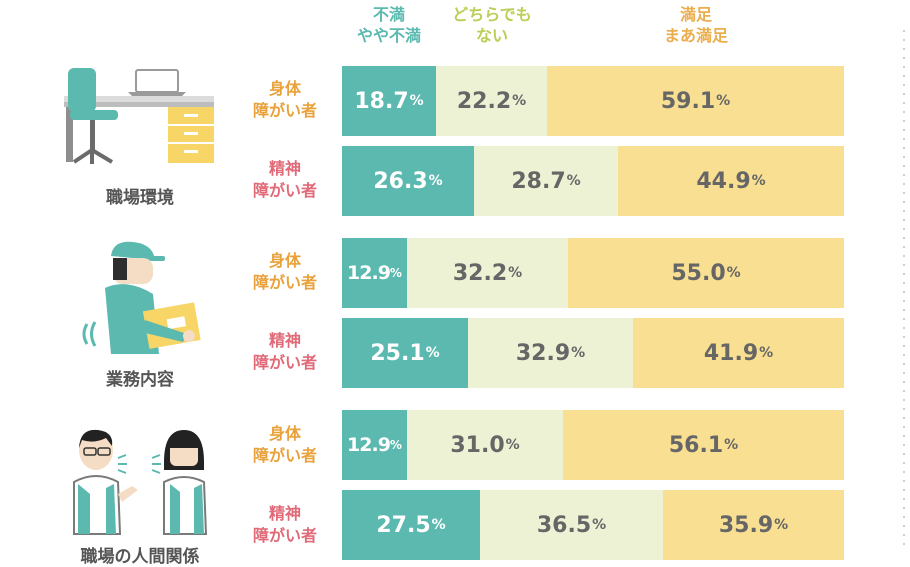 The height and width of the screenshot is (567, 910). Describe the element at coordinates (543, 353) in the screenshot. I see `segment-value: 32.9` at that location.